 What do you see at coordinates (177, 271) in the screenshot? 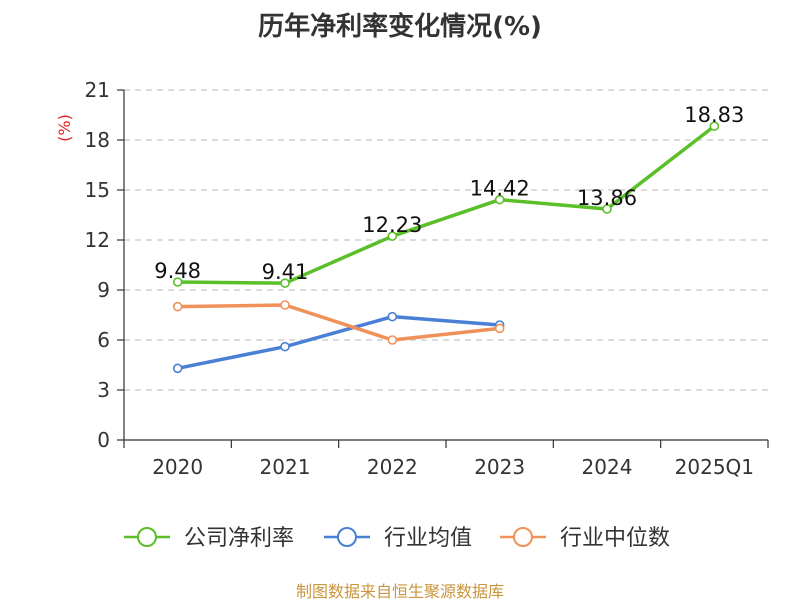
I see `data-label: 9.48` at bounding box center [177, 271].